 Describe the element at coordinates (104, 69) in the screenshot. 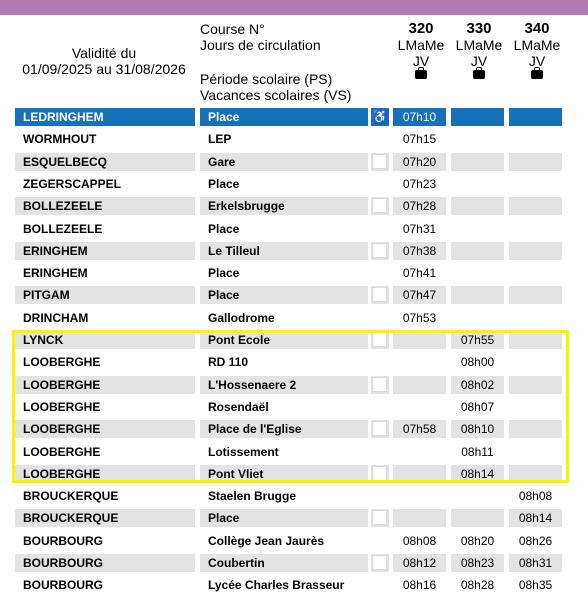

I see `validity-dates: 01/09/2025 au 31/08/2026` at that location.